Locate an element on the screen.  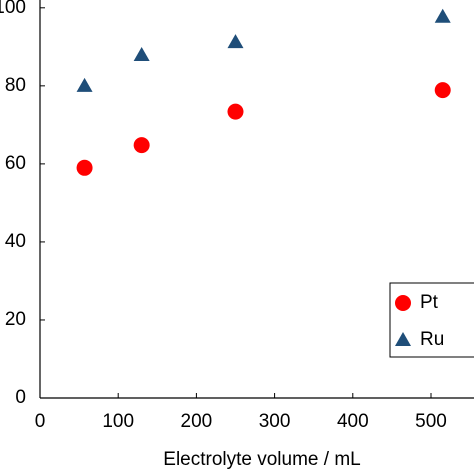
x-axis-label: Electrolyte volume / mL is located at coordinates (261, 459).